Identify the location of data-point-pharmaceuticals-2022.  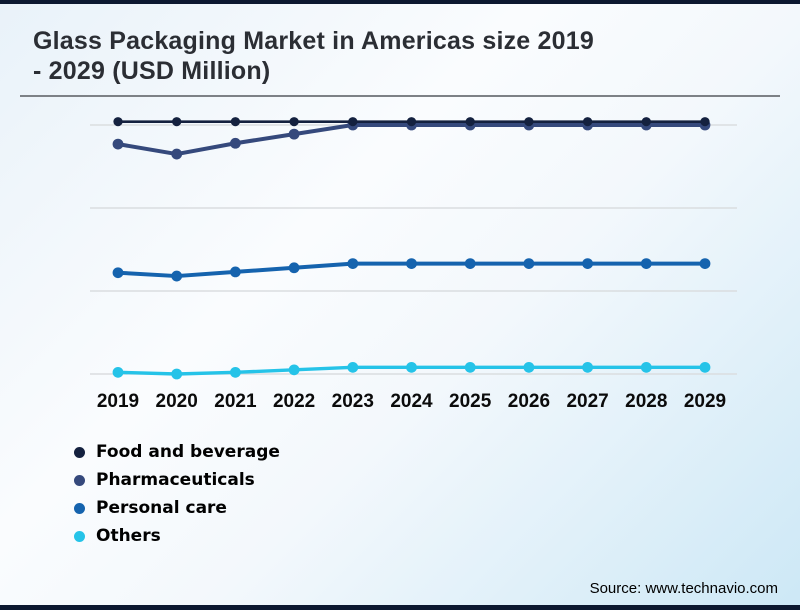
(294, 134).